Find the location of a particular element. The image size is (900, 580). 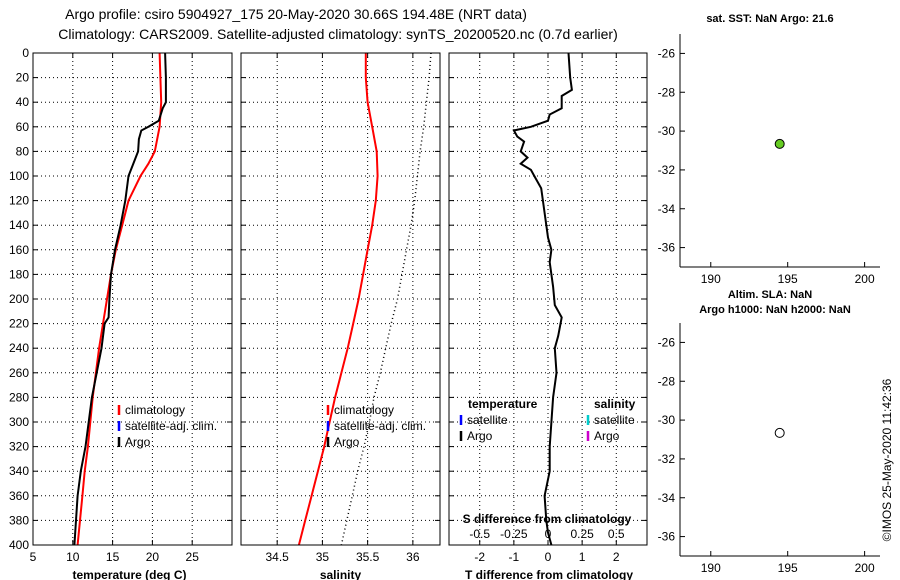

y-tick-label: 200 is located at coordinates (19, 299).